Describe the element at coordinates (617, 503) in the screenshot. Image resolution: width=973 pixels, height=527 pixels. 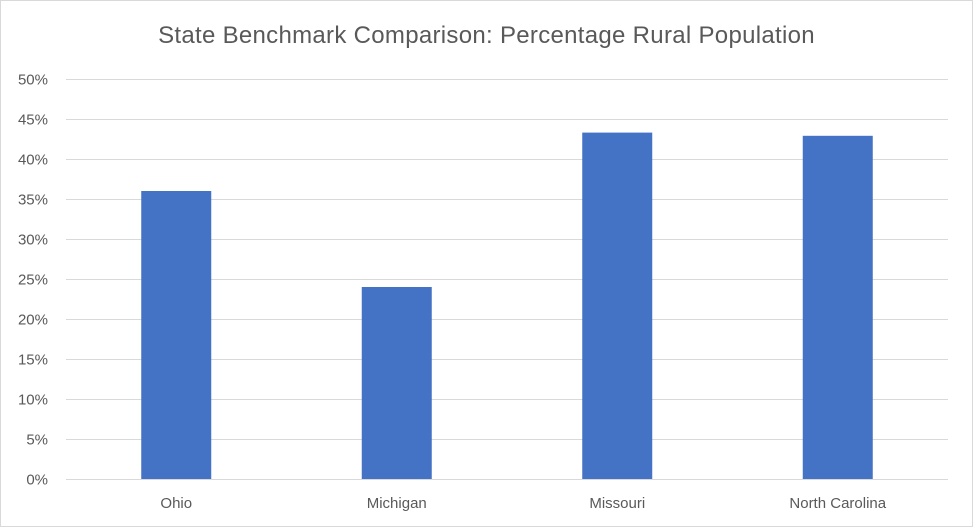
I see `x-category-label: Missouri` at that location.